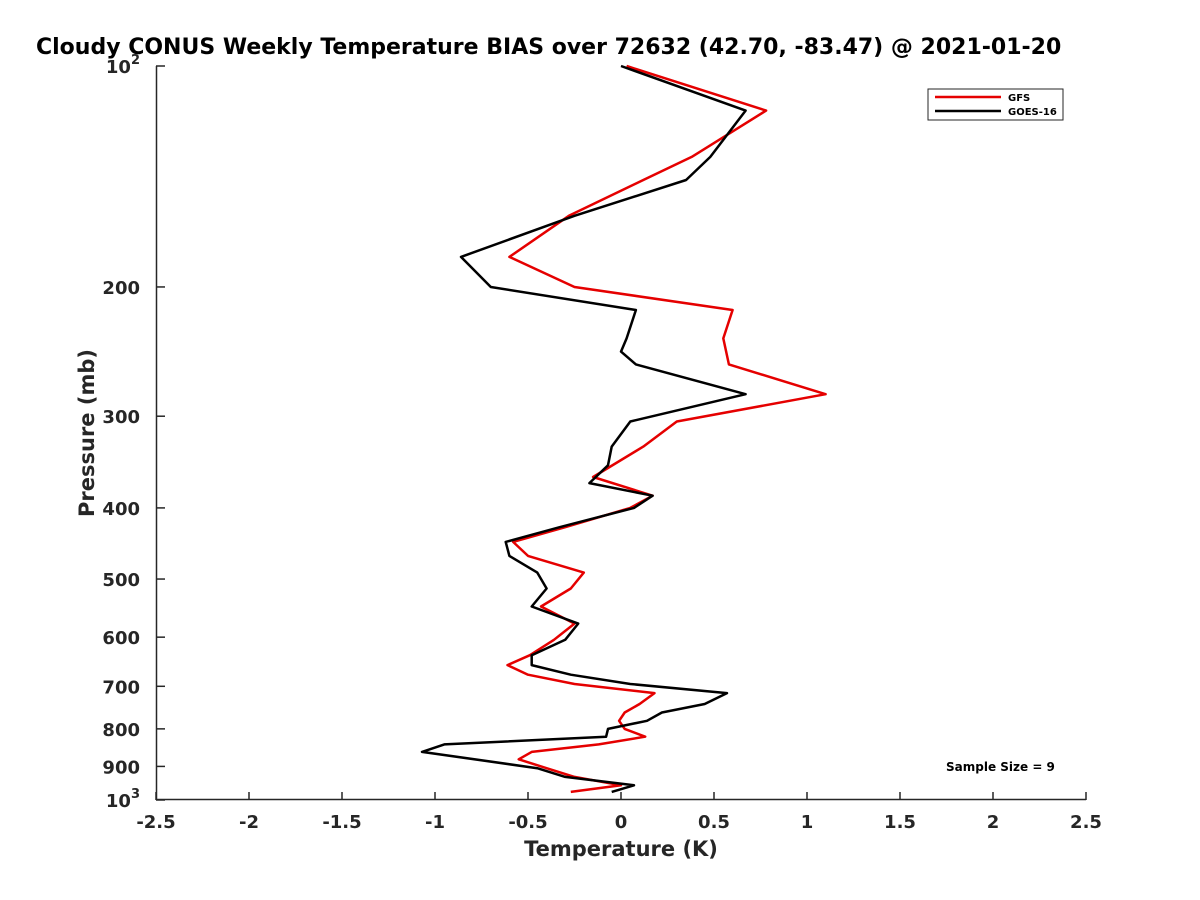 The width and height of the screenshot is (1200, 900). What do you see at coordinates (135, 794) in the screenshot?
I see `y-tick-label-exponent: 3` at bounding box center [135, 794].